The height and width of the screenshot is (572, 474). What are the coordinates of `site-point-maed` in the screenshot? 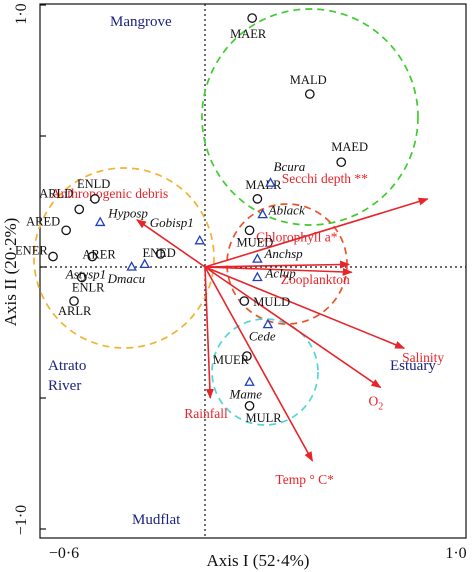 It's located at (341, 162).